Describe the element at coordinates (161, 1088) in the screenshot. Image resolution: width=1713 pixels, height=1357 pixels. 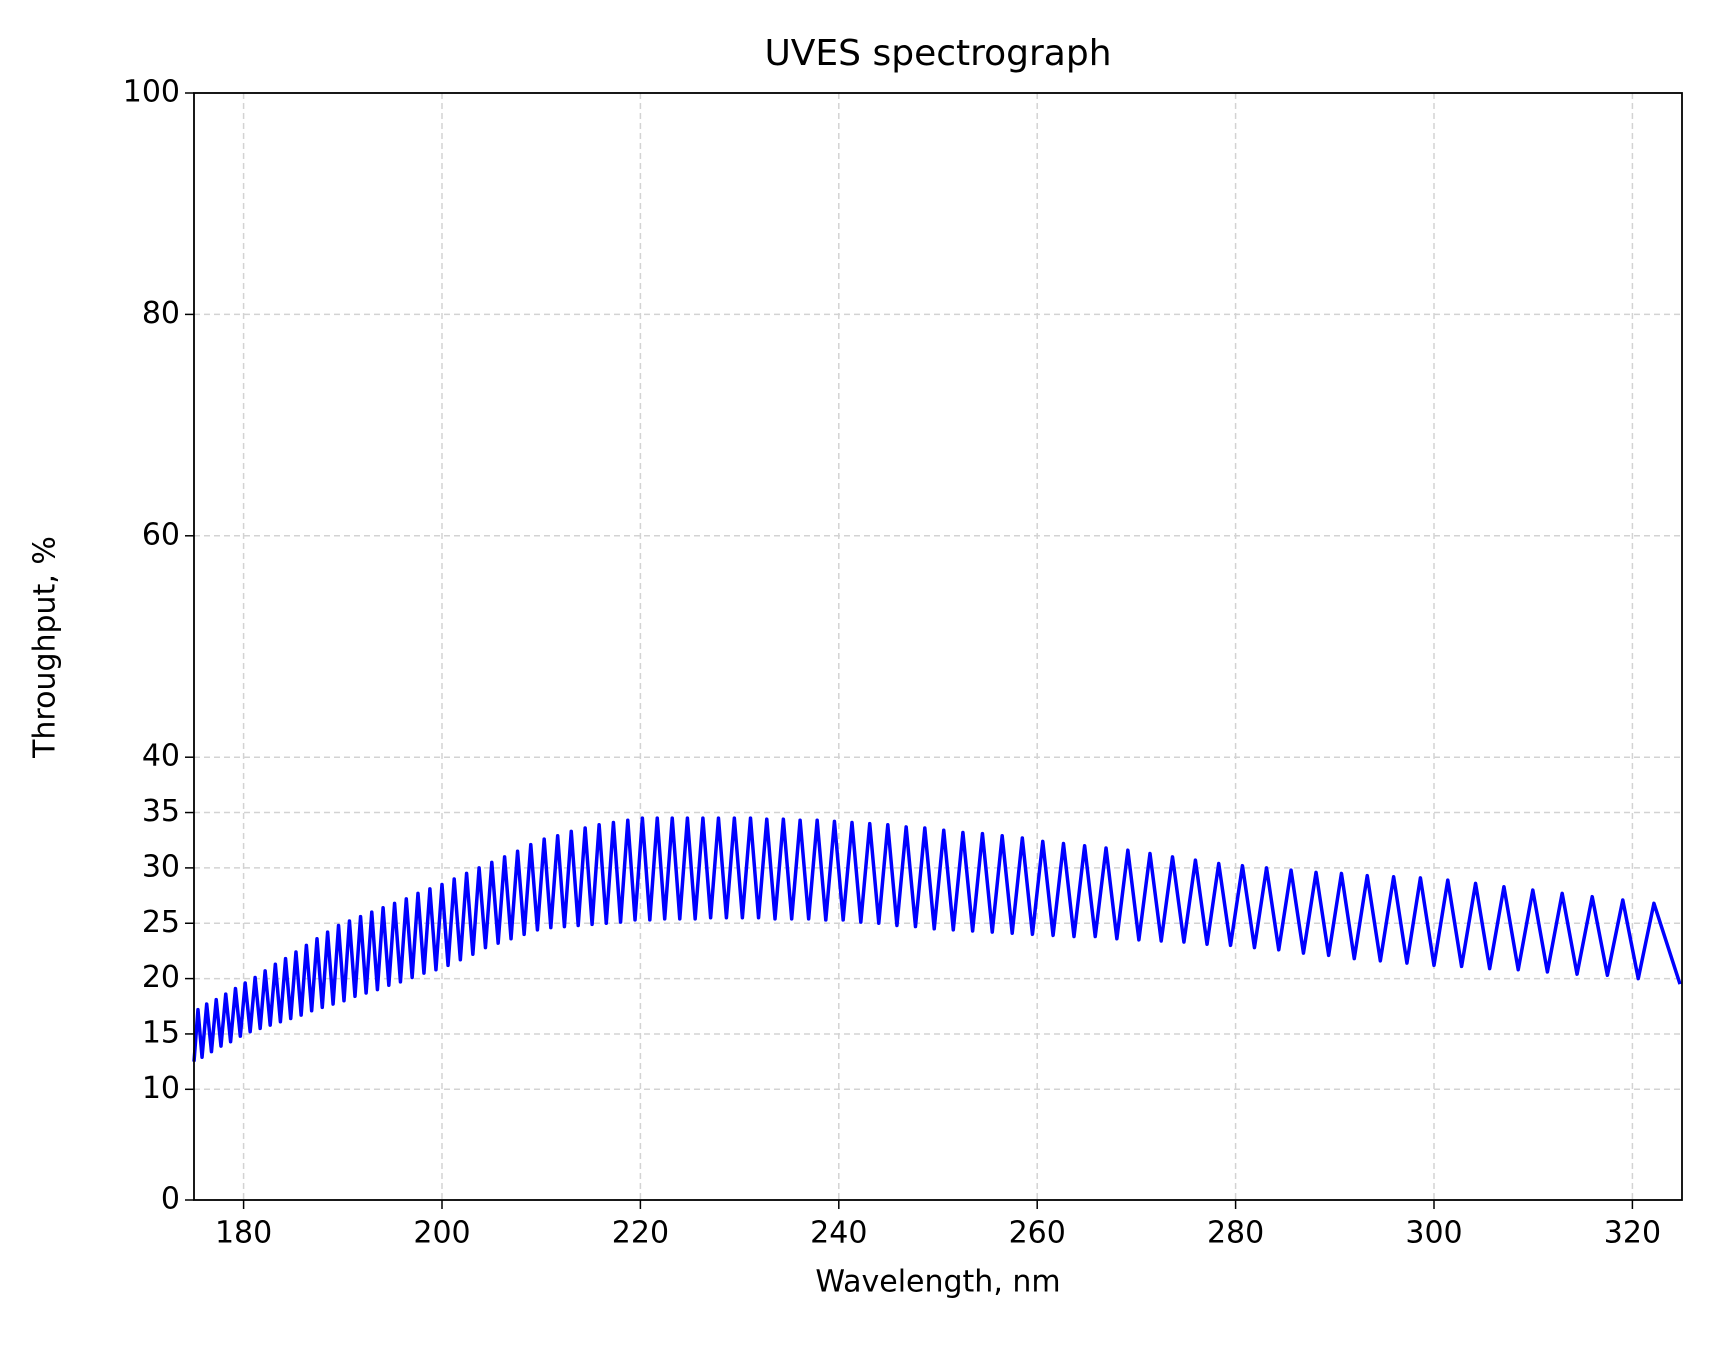
I see `y-tick-label: 10` at that location.